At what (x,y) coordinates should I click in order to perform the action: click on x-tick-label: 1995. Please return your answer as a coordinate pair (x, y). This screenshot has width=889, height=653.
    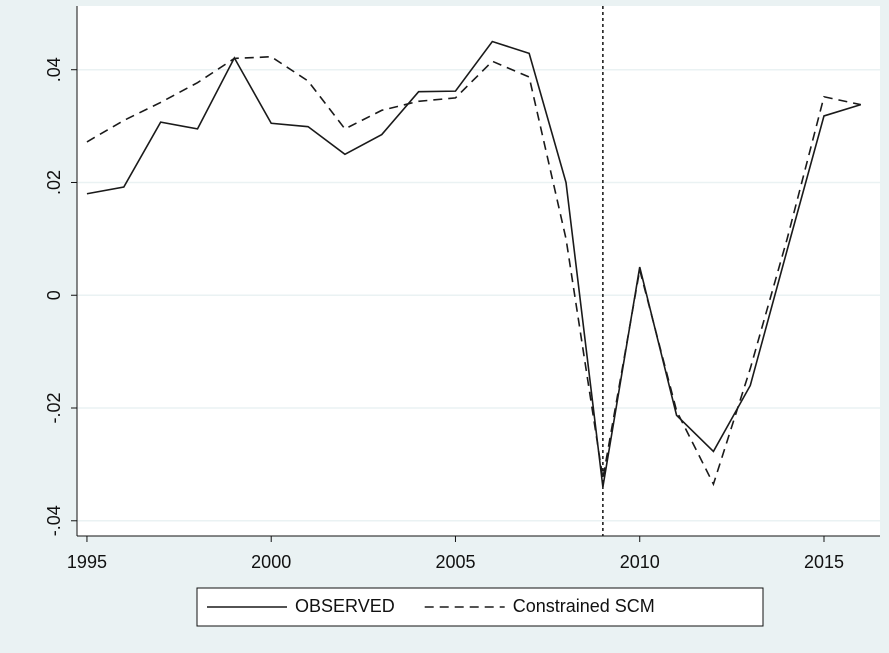
    Looking at the image, I should click on (87, 562).